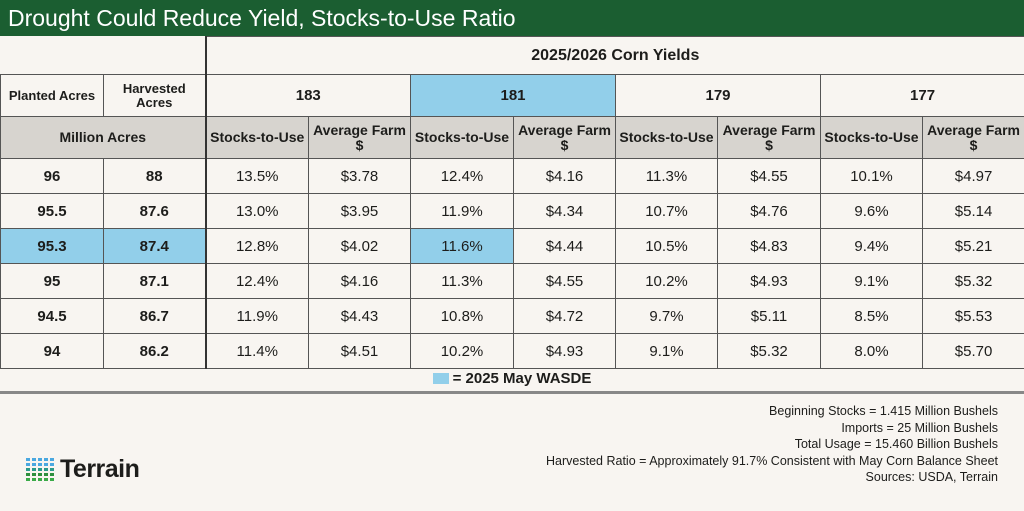  What do you see at coordinates (871, 211) in the screenshot?
I see `stocks-to-use-cell: 9.6%` at bounding box center [871, 211].